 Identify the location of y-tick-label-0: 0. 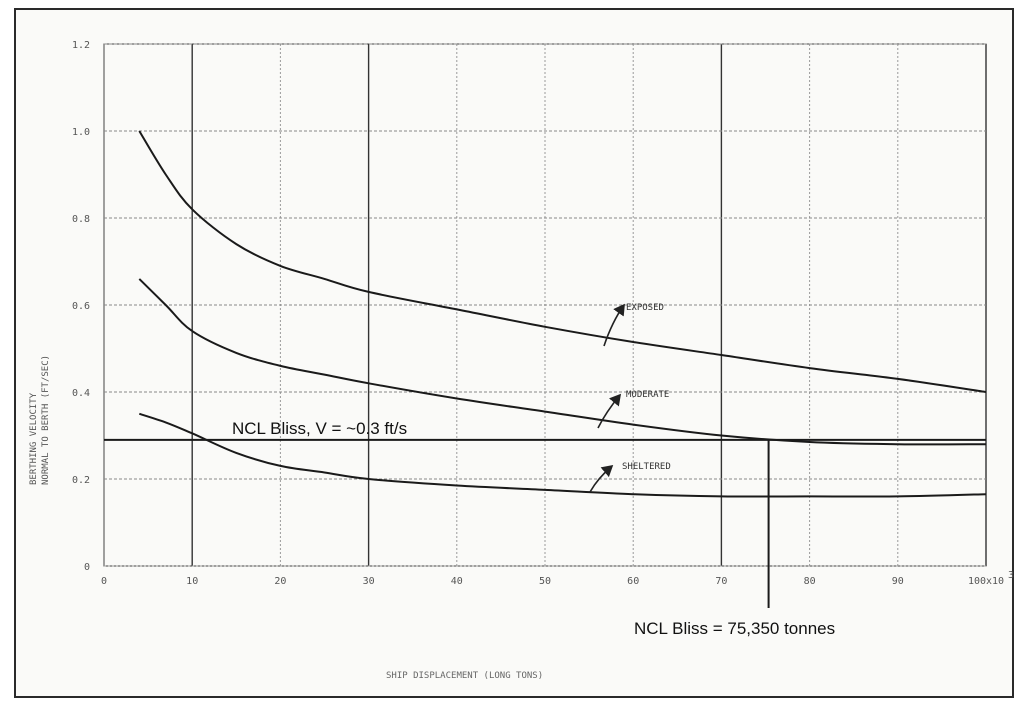
(87, 567).